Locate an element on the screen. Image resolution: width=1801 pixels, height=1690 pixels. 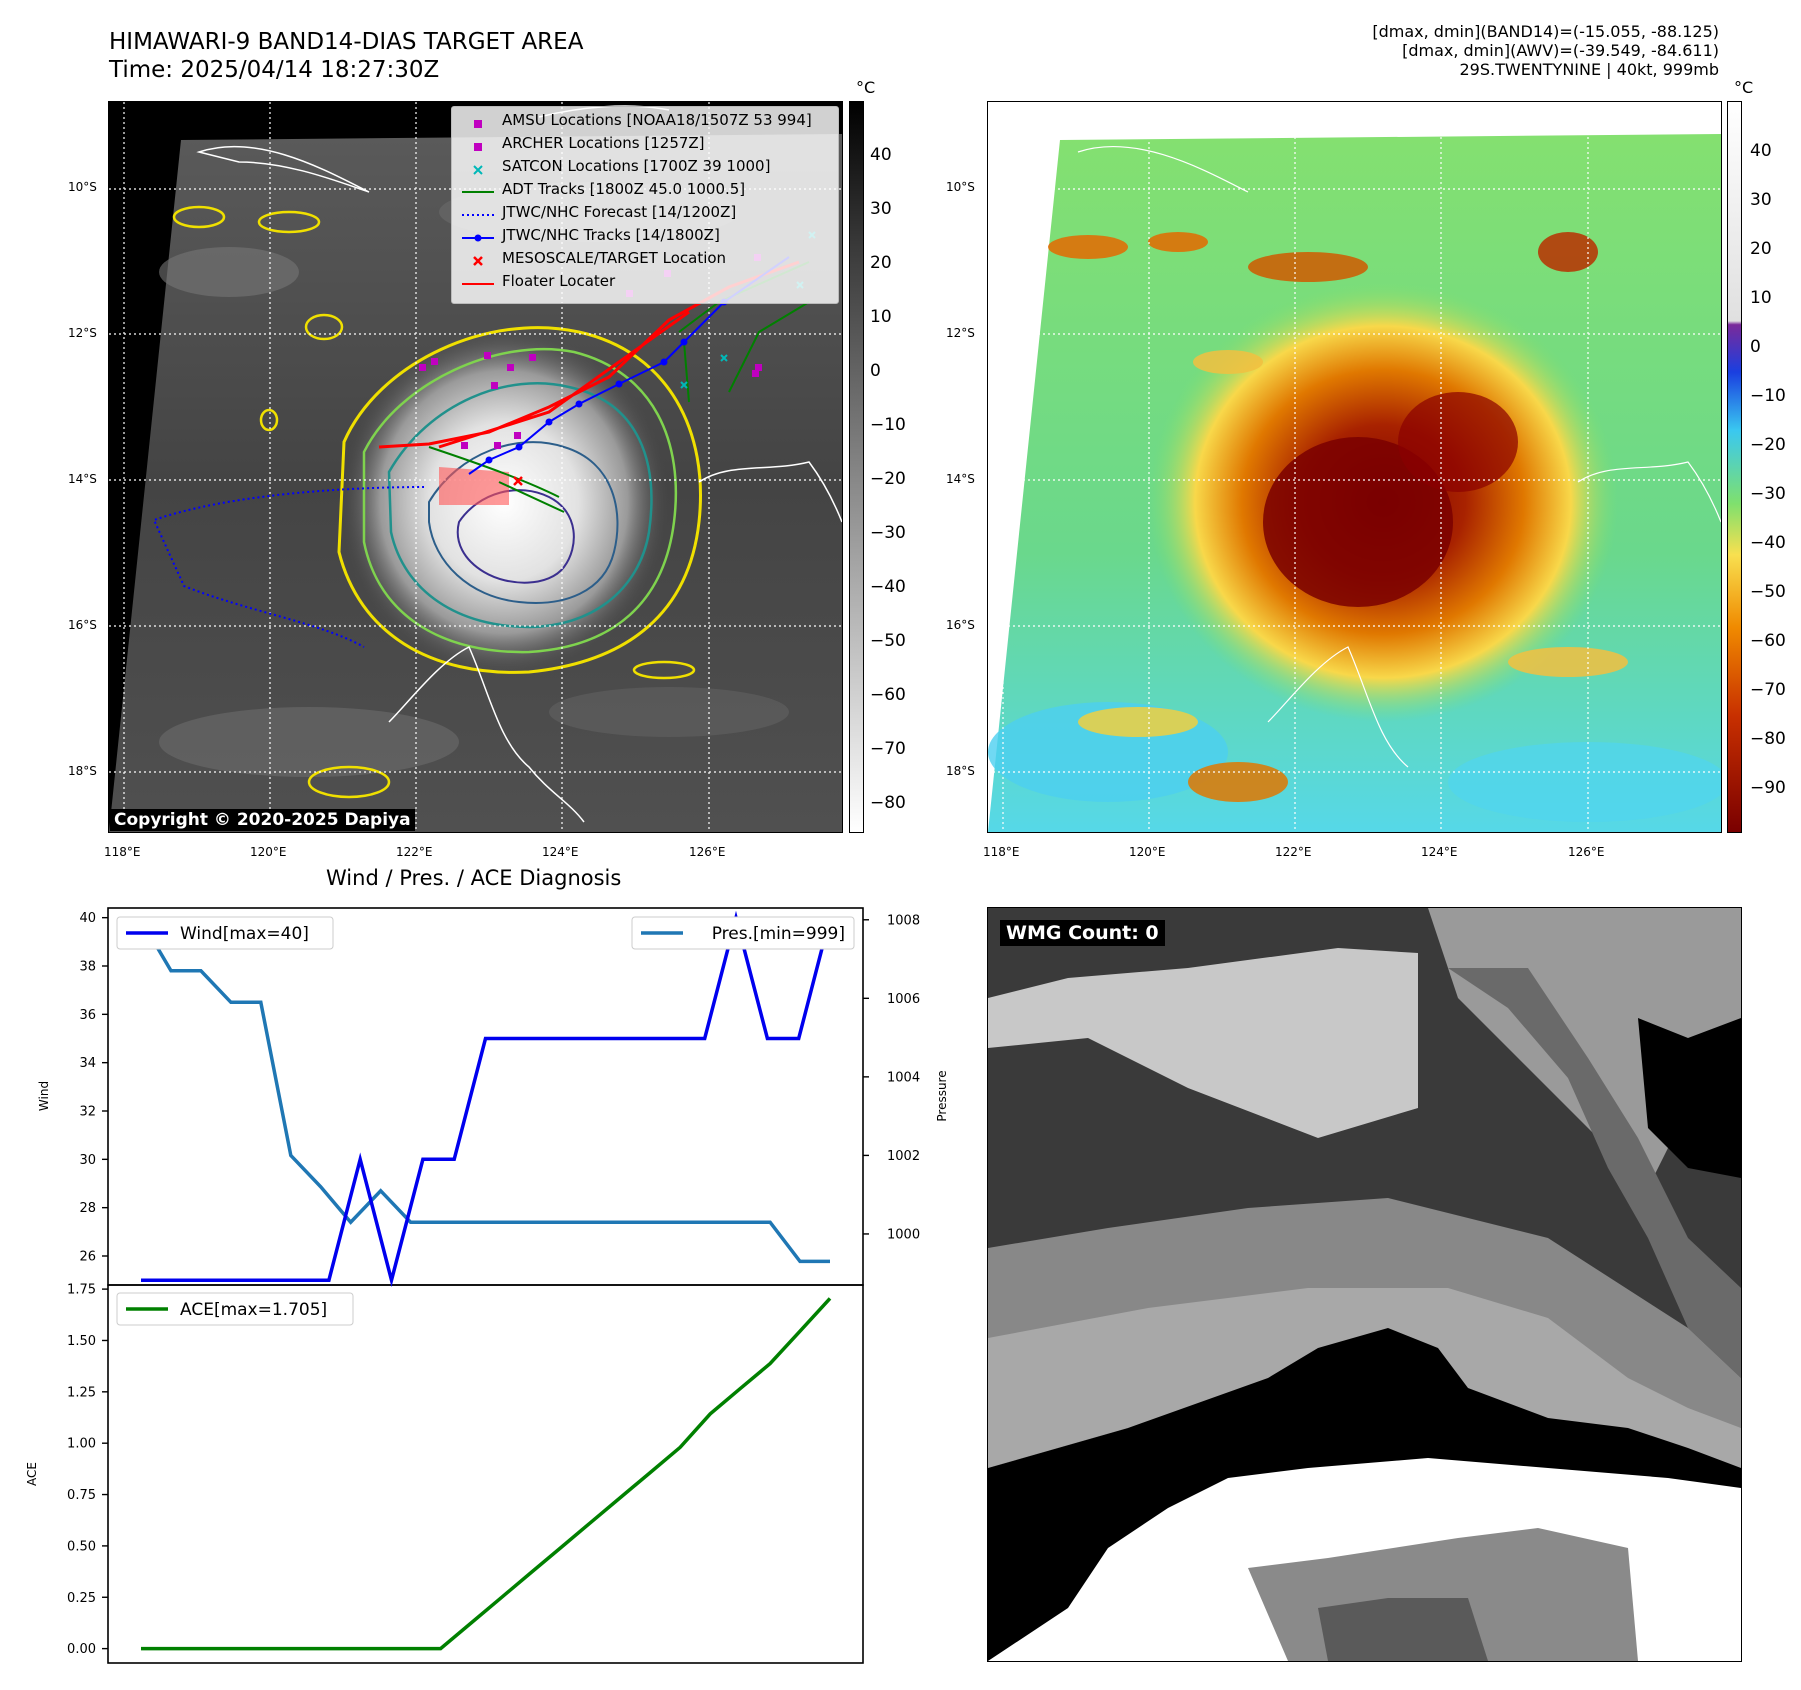
wmg-count-label: WMG Count: 0 is located at coordinates (1082, 933).